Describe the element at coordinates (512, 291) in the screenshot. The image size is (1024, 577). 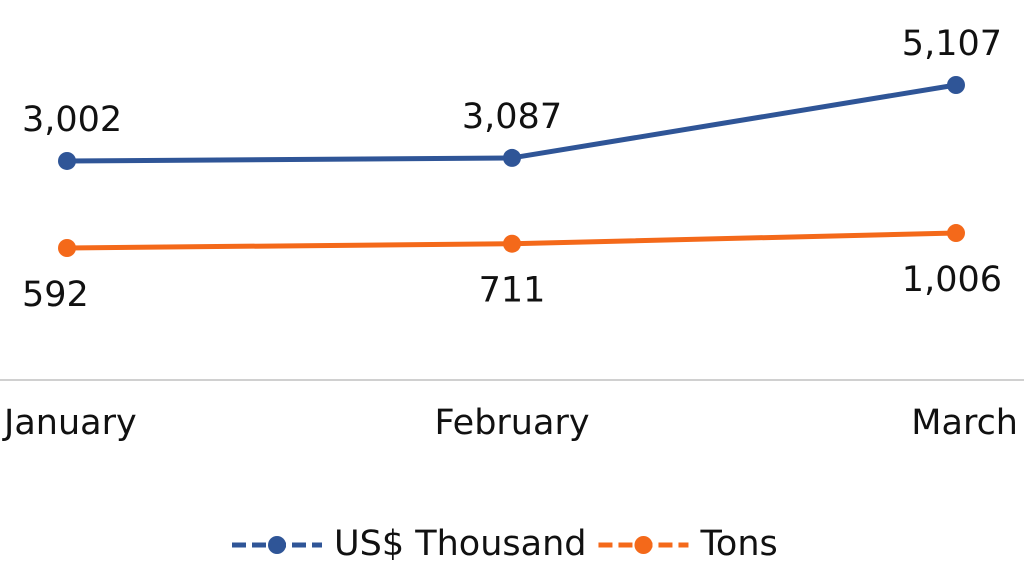
I see `data-label: 711` at that location.